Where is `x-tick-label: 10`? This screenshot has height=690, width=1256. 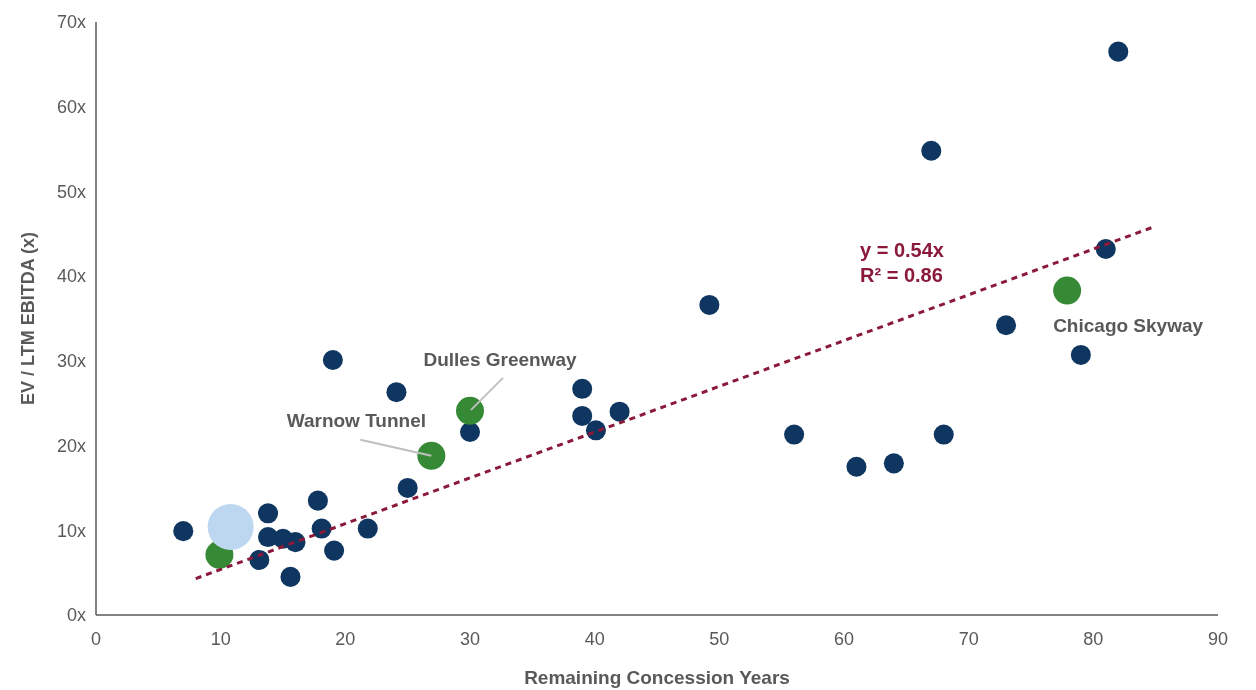 x-tick-label: 10 is located at coordinates (220, 639).